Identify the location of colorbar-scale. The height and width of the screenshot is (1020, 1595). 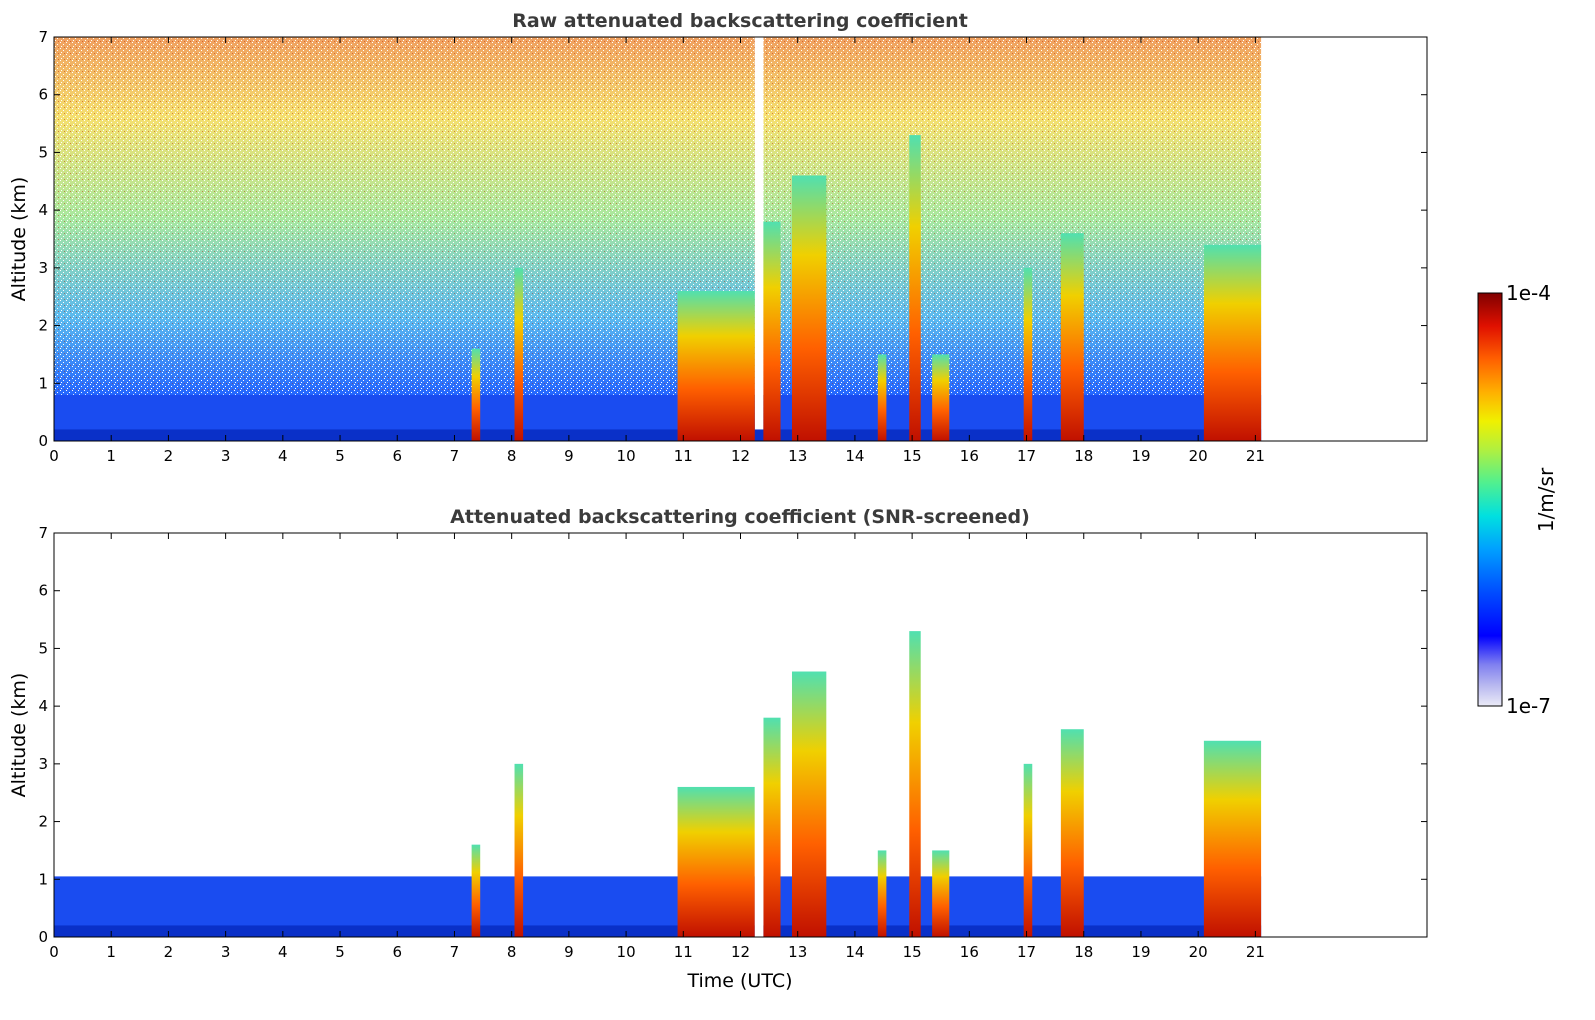
(1490, 499).